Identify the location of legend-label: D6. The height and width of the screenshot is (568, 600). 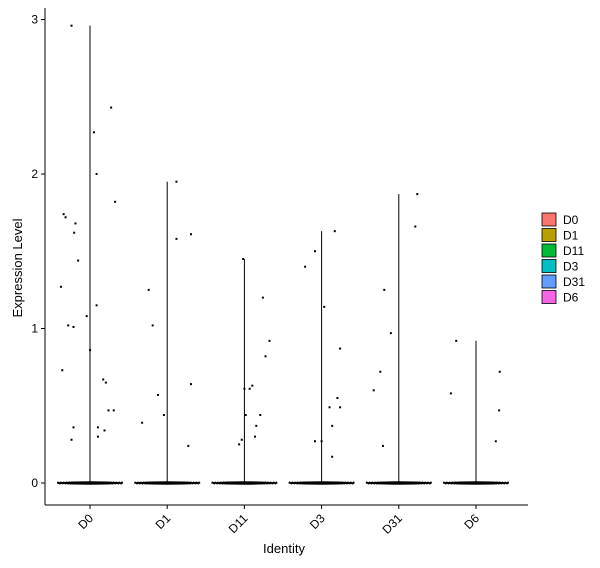
(571, 298).